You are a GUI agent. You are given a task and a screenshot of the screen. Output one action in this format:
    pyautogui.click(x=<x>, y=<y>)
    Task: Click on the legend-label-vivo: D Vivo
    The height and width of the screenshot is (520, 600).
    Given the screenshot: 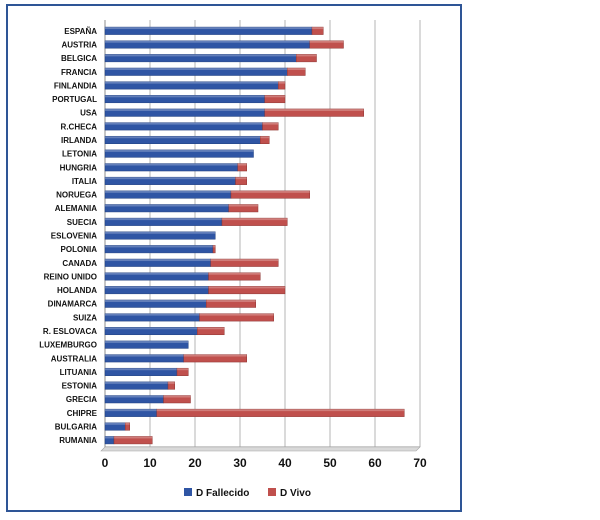 What is the action you would take?
    pyautogui.click(x=295, y=493)
    